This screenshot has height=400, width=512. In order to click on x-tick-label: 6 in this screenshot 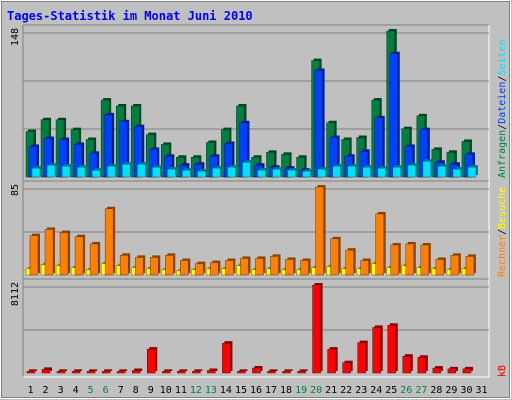, I will do `click(106, 390)`.